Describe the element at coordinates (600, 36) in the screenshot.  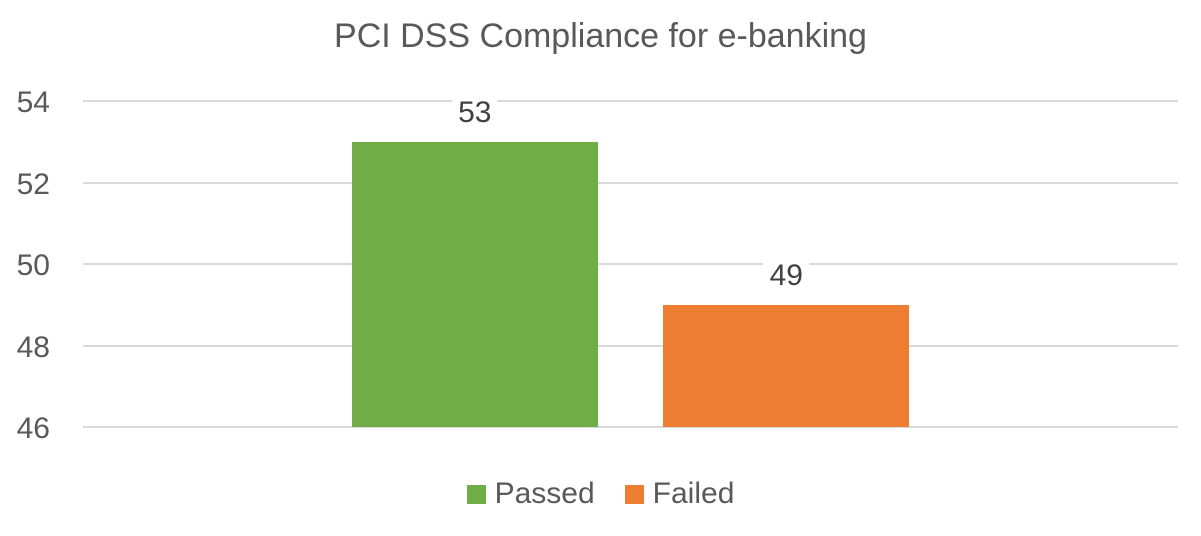
I see `chart-title: PCI DSS Compliance for e-banking` at that location.